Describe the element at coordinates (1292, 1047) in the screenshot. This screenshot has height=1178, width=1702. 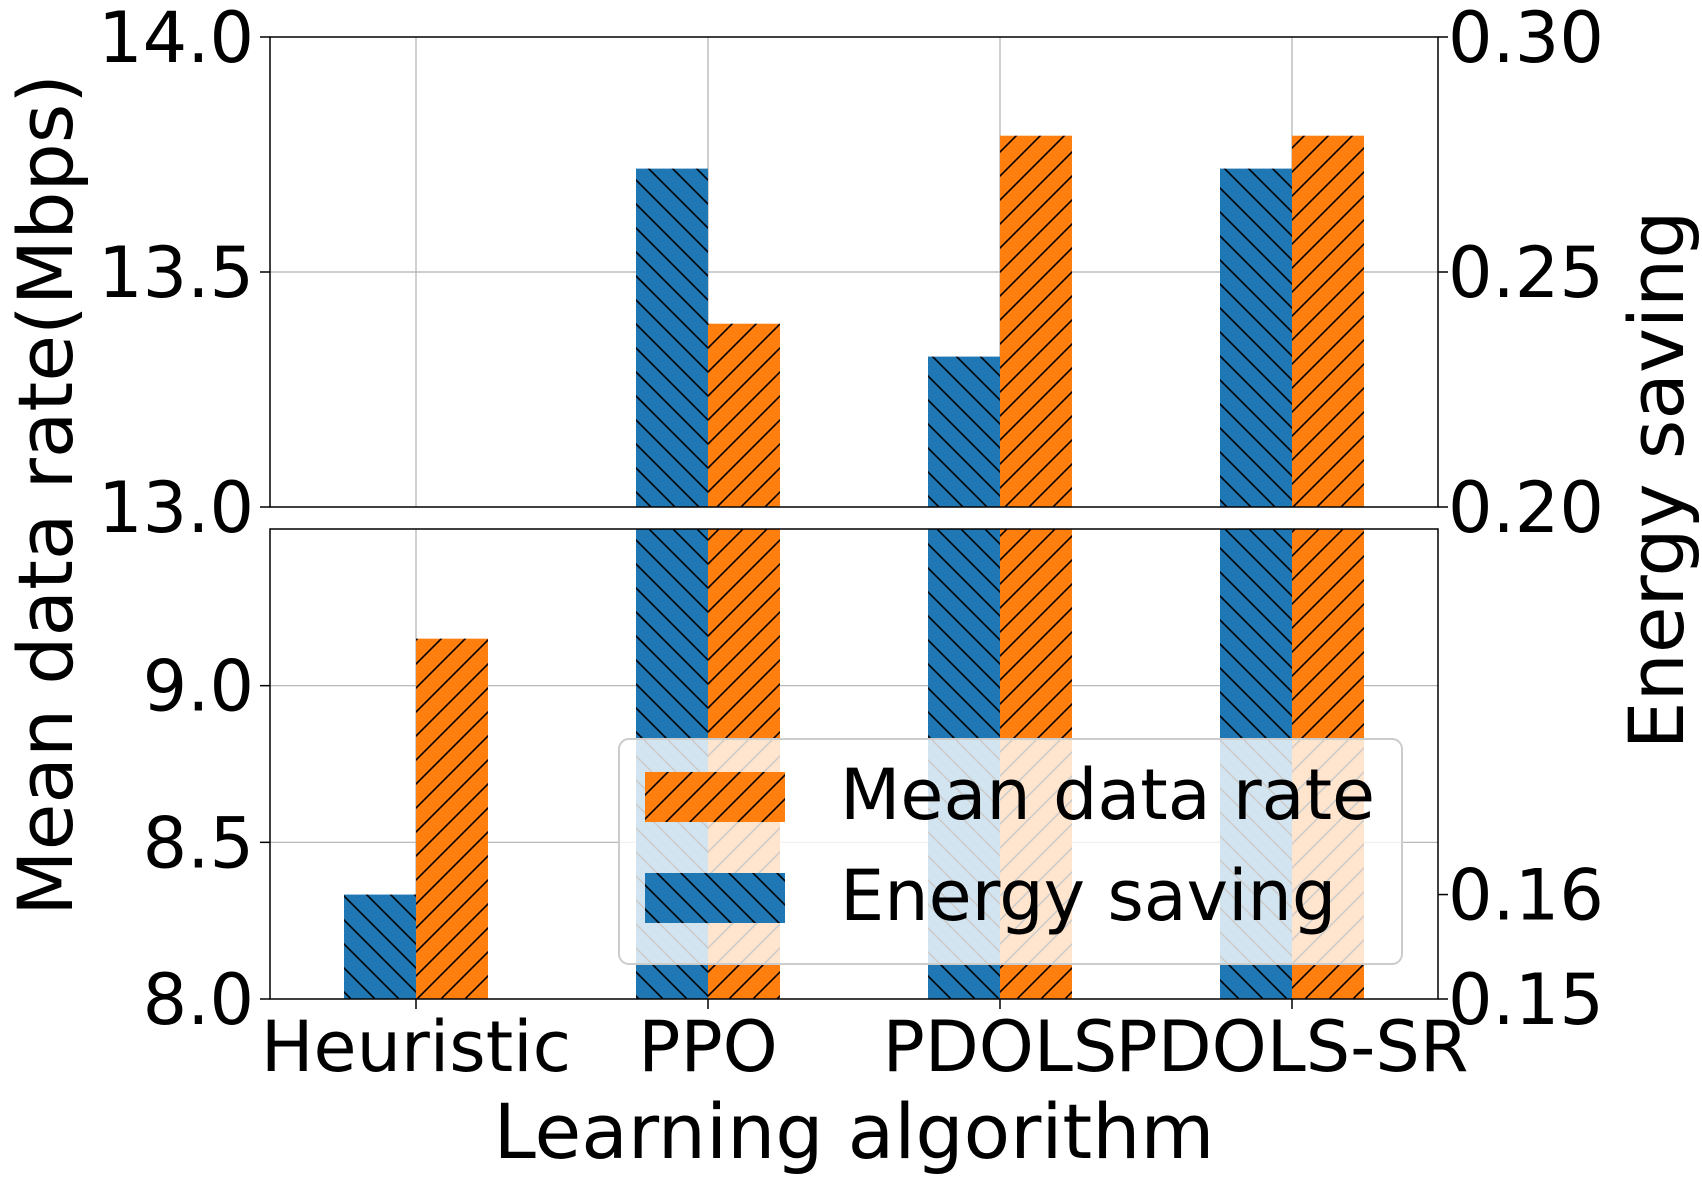
I see `x-tick-label: PDOLS-SR` at that location.